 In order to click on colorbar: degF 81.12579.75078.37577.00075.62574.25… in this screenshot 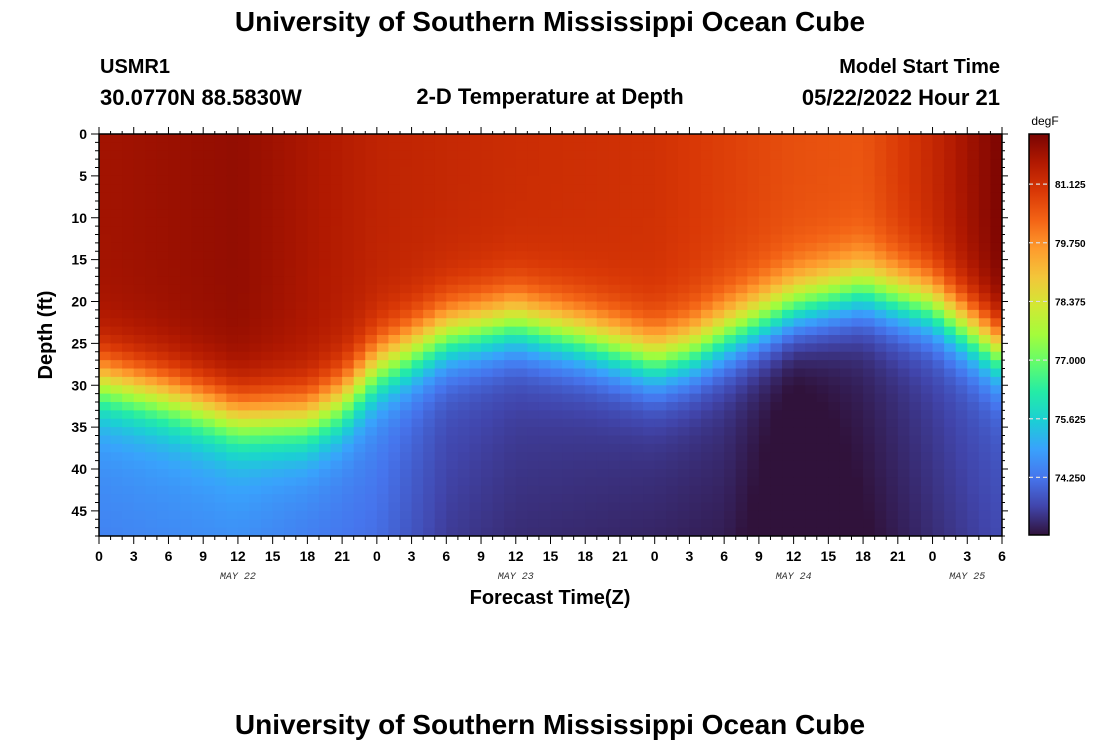, I will do `click(1057, 325)`.